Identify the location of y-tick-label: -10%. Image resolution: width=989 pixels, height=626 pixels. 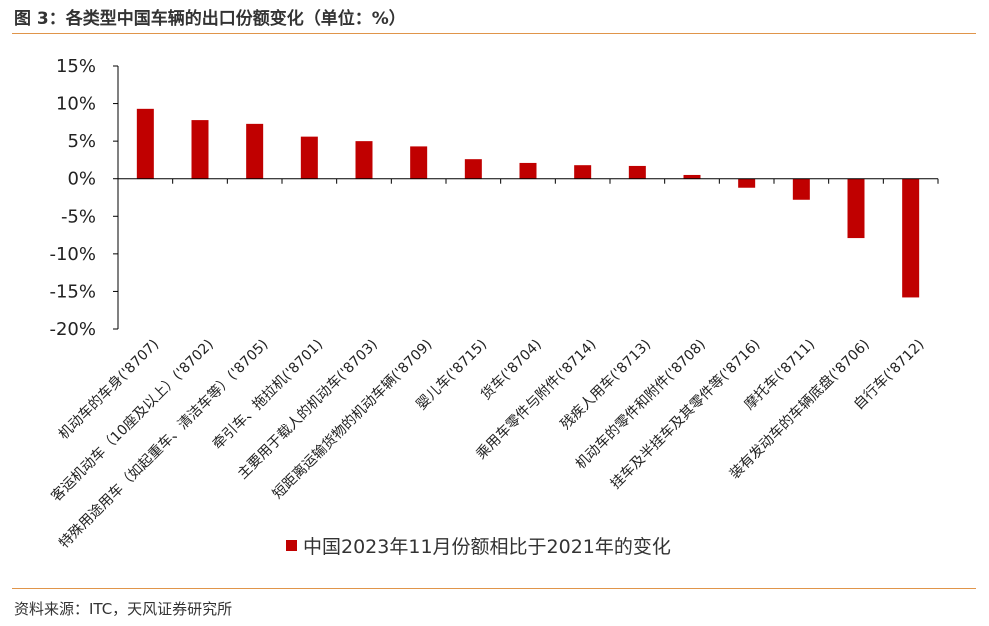
(72, 254).